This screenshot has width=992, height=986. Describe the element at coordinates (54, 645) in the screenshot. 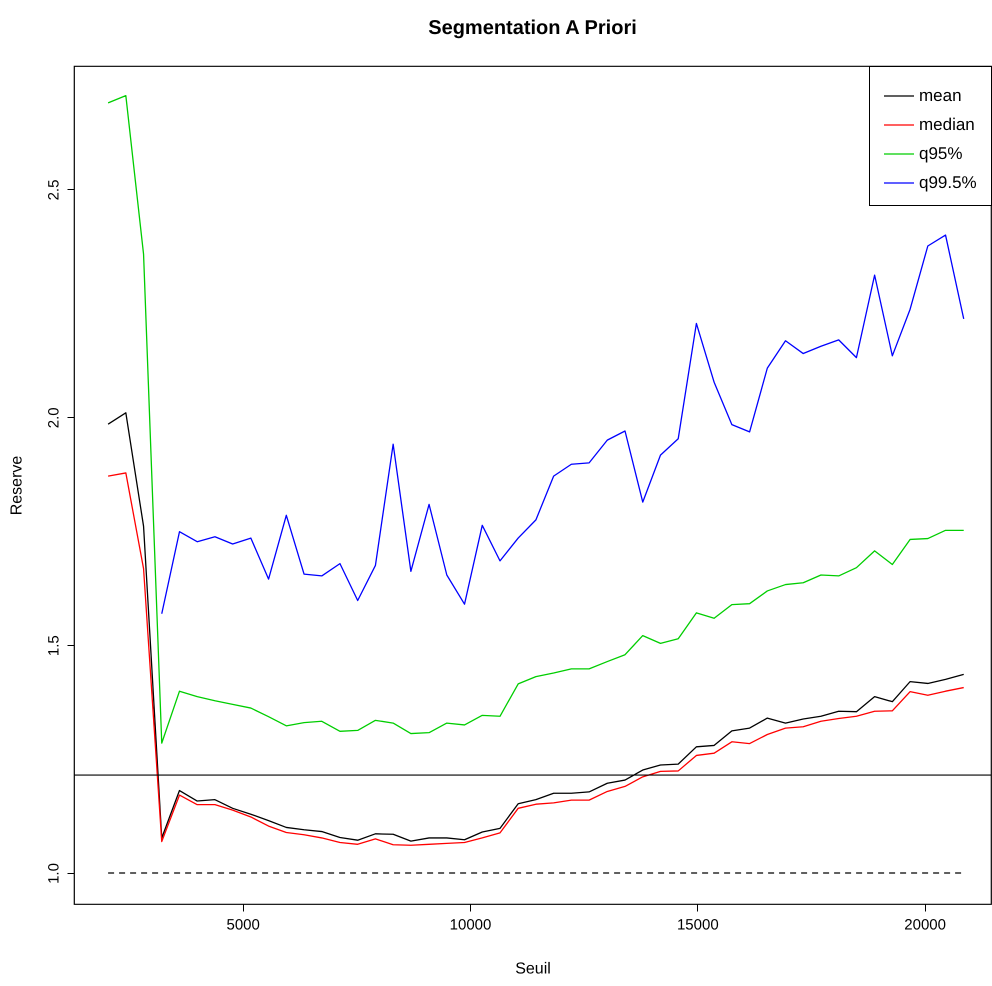

I see `y-tick-label: 1.5` at that location.